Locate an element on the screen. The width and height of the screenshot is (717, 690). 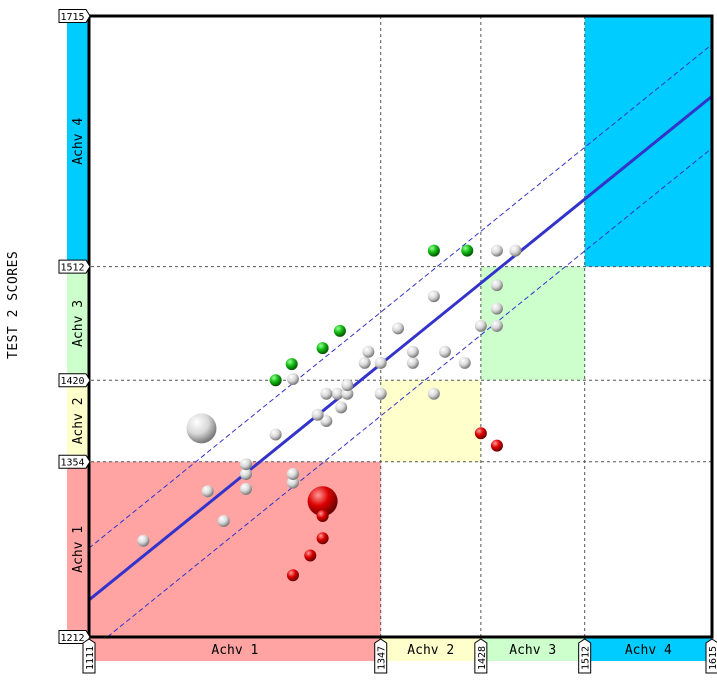
x-band-label-4: Achv 4 is located at coordinates (648, 650).